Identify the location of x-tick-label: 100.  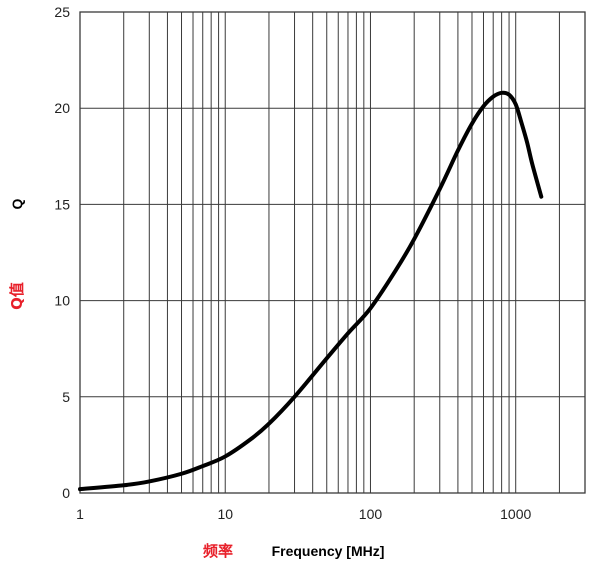
(371, 514).